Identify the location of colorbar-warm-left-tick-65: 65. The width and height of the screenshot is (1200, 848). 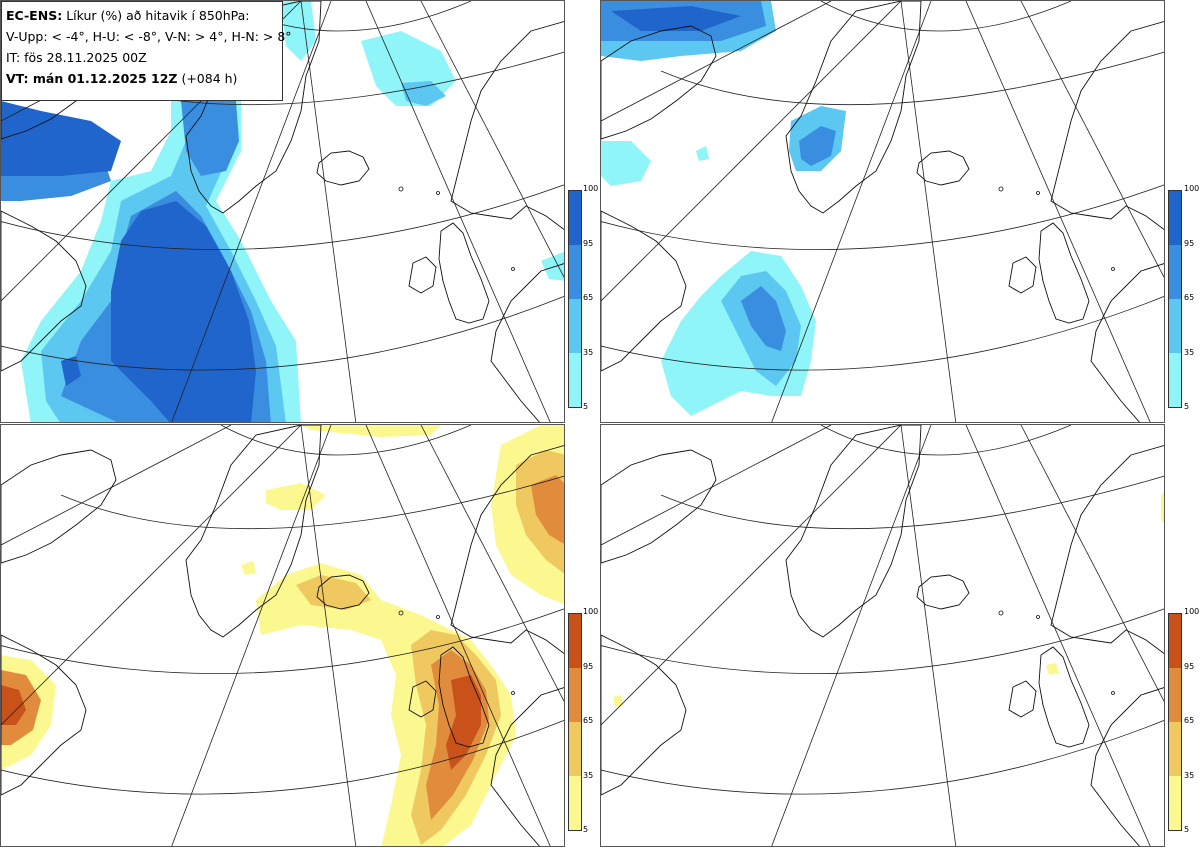
(588, 720).